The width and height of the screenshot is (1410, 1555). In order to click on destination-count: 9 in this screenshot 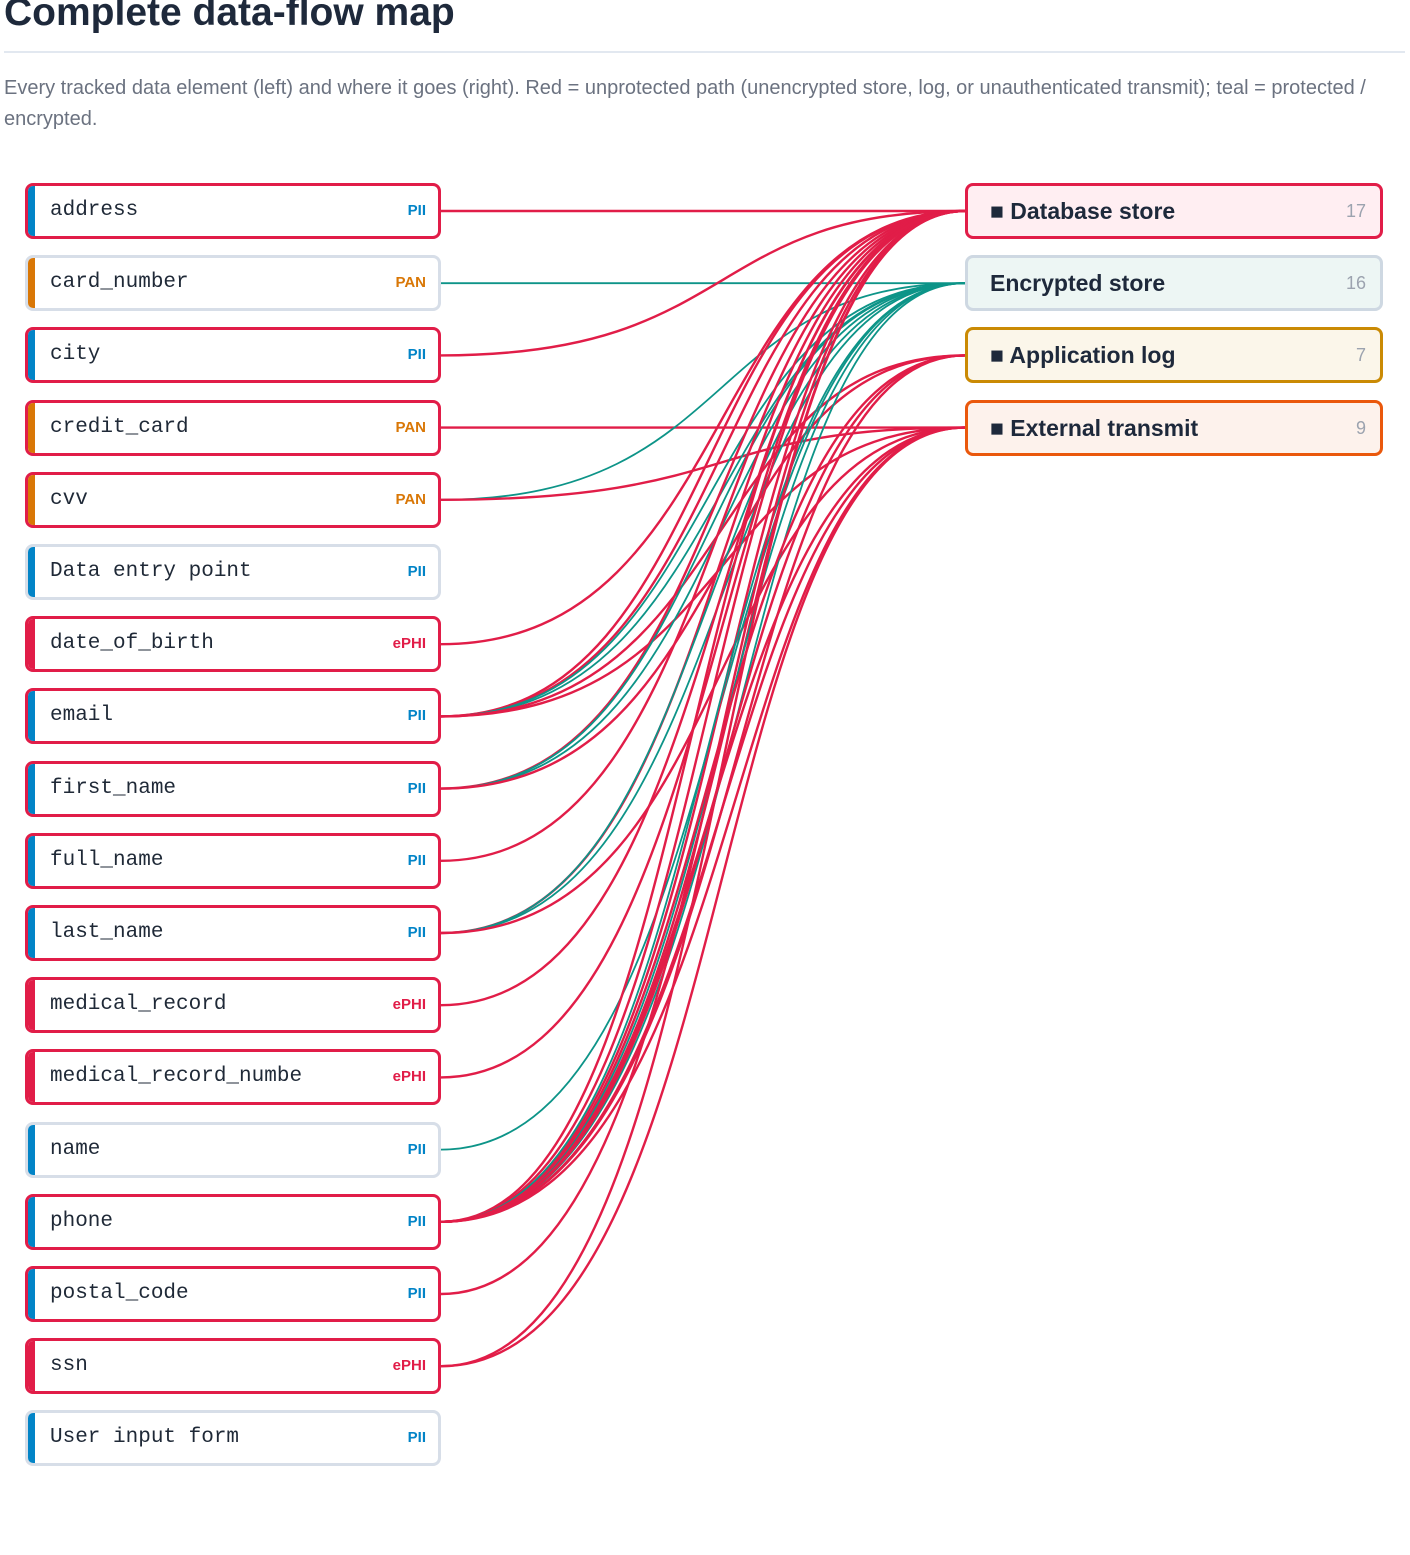, I will do `click(1360, 427)`.